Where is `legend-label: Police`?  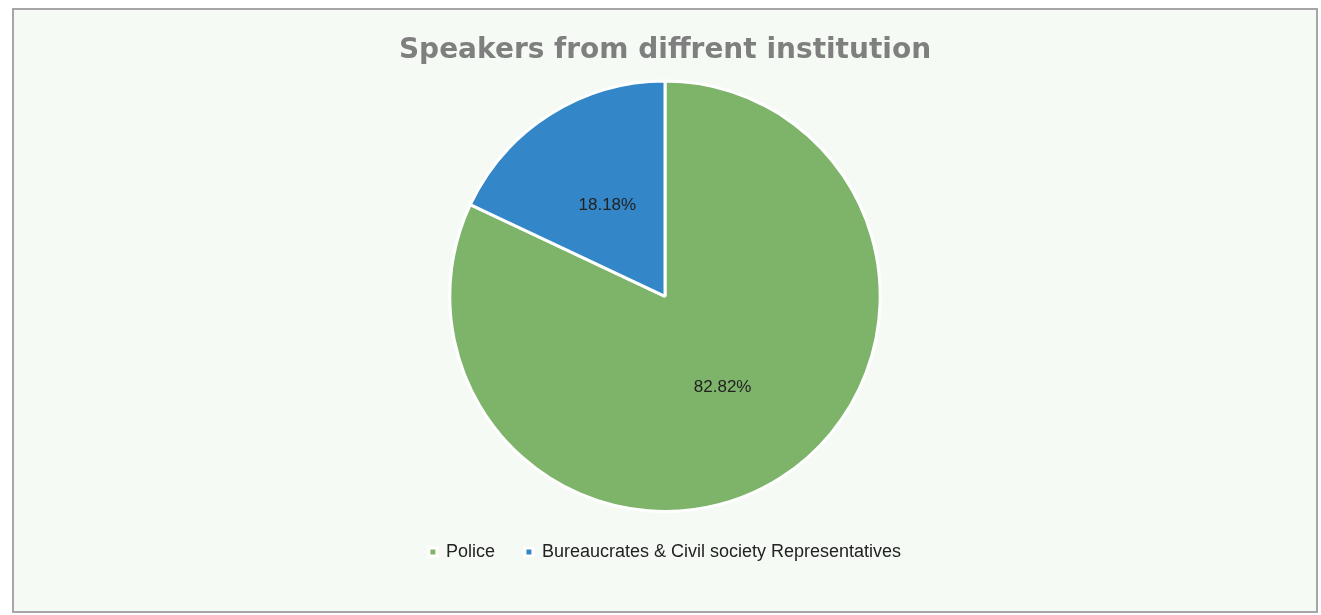
legend-label: Police is located at coordinates (470, 550).